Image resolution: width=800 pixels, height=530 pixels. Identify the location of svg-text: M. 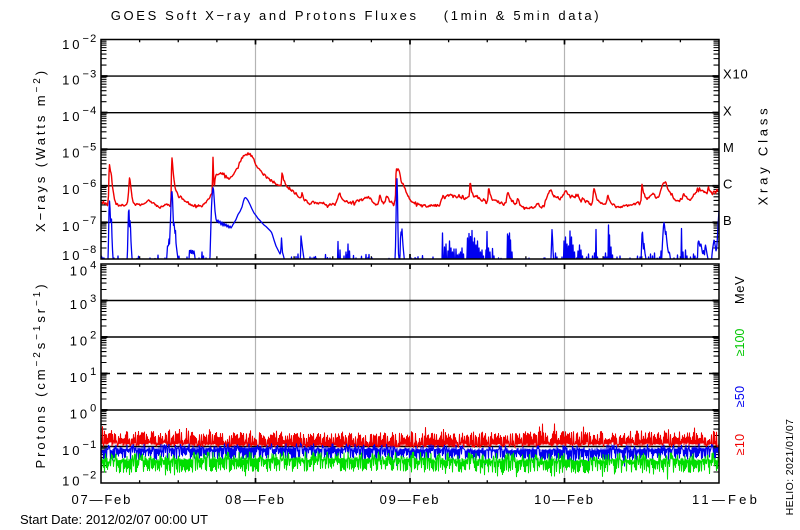
(729, 147).